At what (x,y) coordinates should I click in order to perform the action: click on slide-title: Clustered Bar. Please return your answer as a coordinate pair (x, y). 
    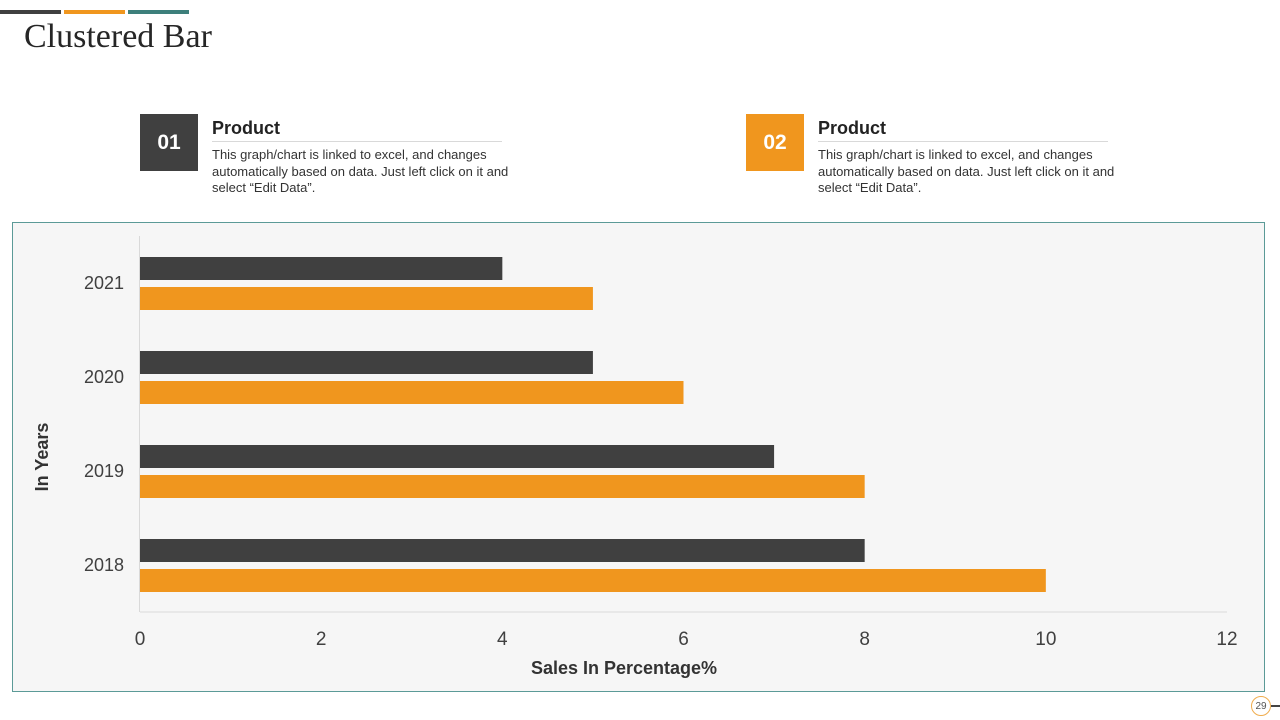
    Looking at the image, I should click on (118, 36).